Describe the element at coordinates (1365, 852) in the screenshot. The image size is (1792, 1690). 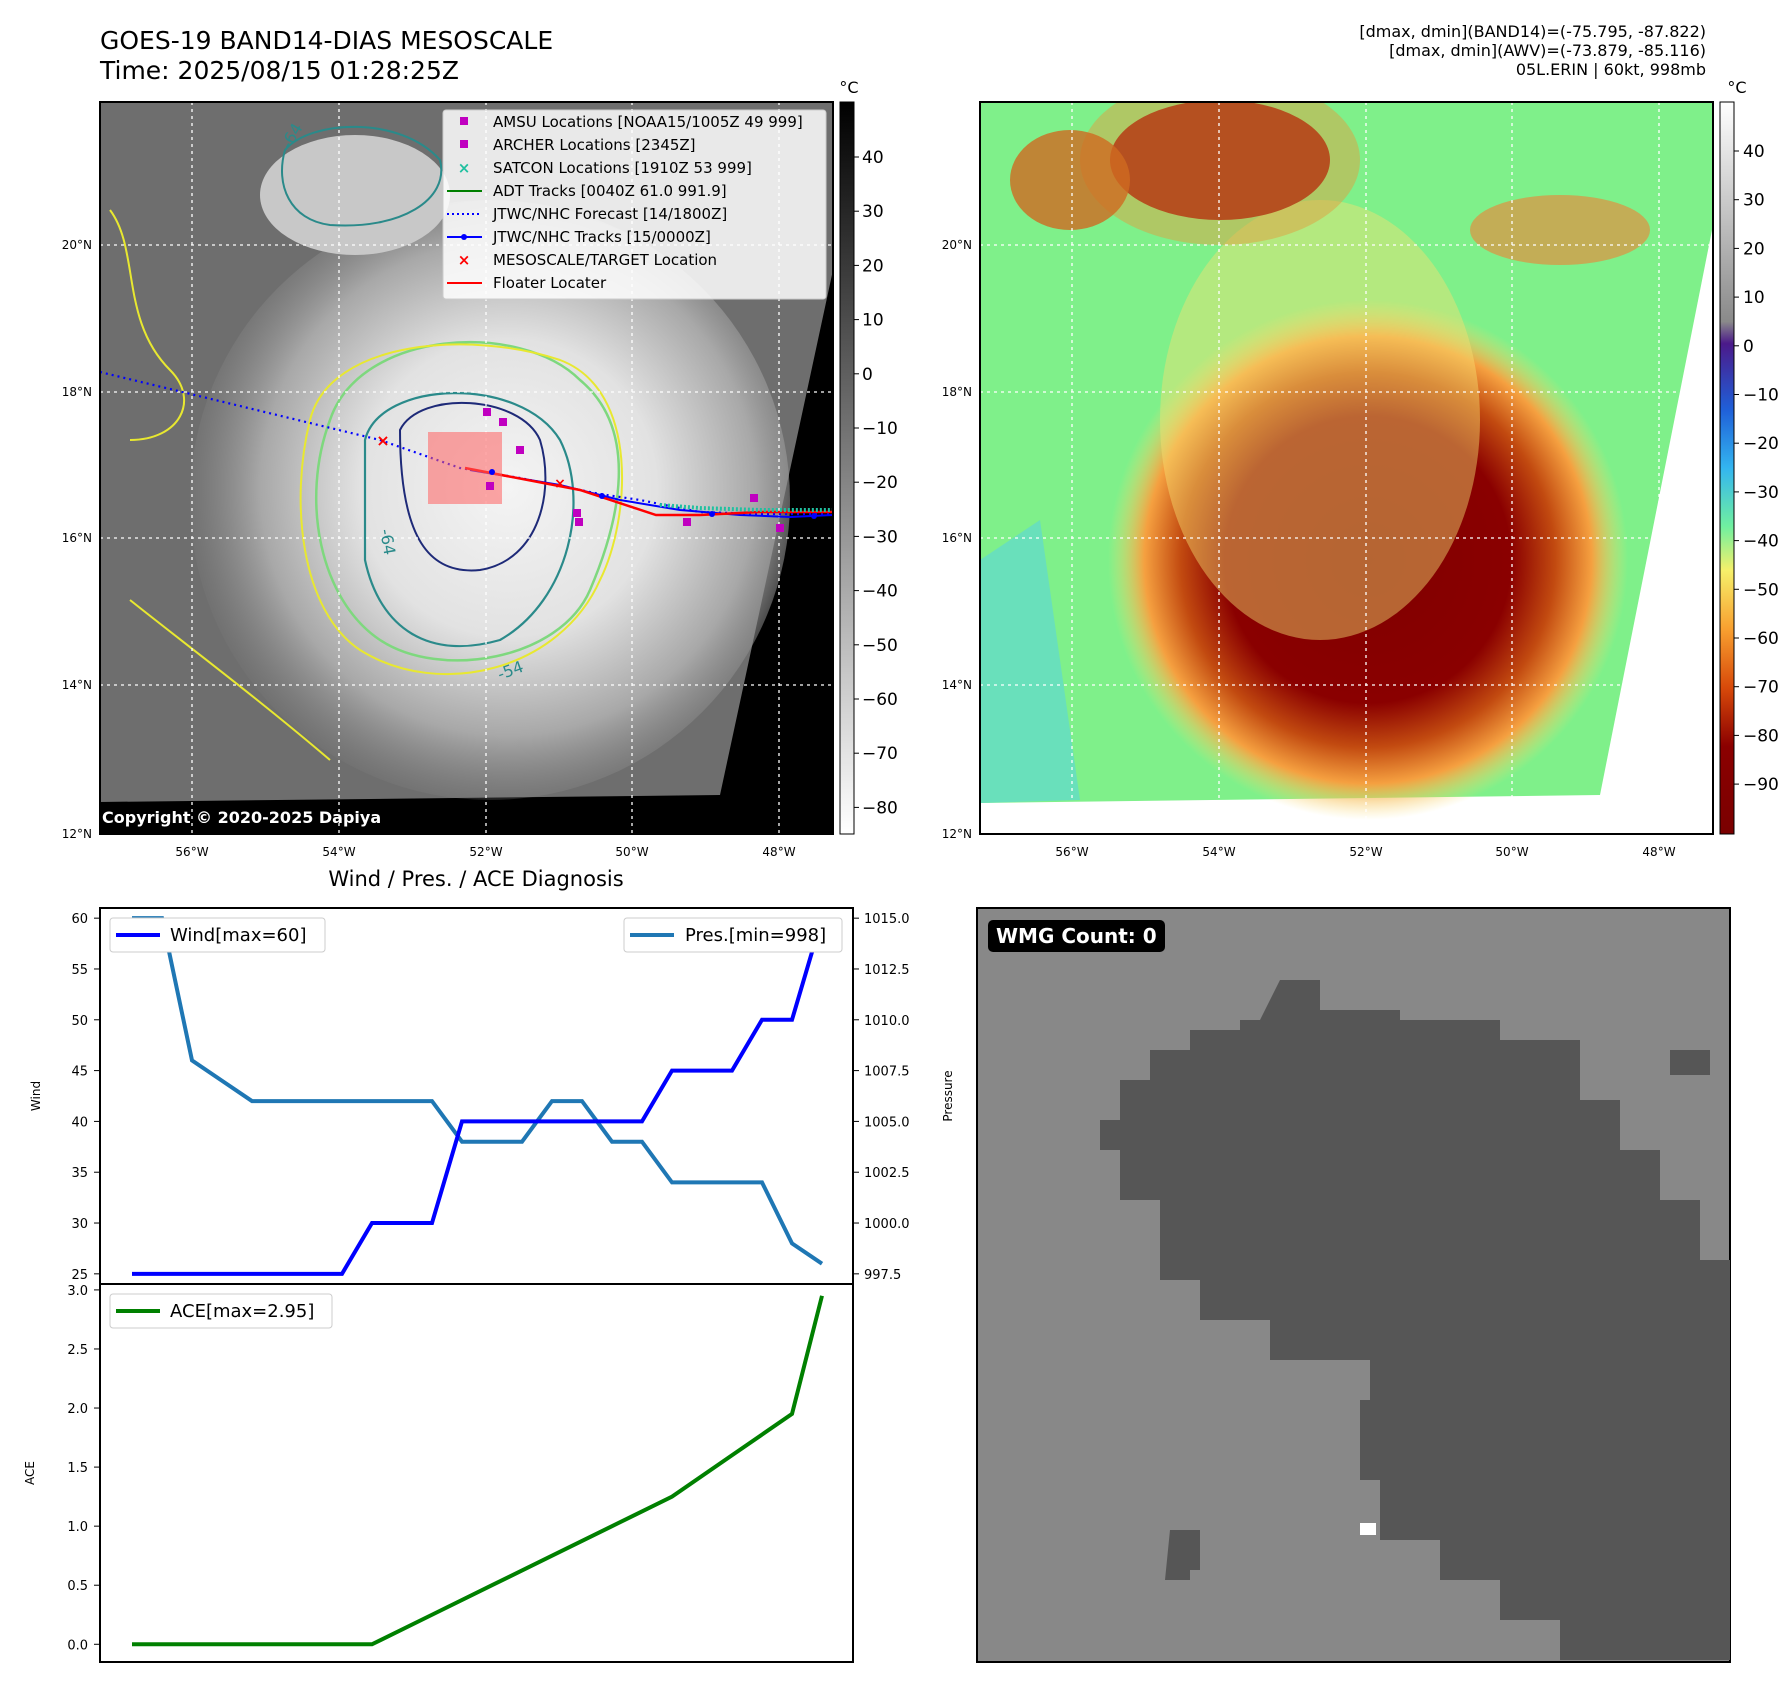
I see `lon-tick-label: 52°W` at that location.